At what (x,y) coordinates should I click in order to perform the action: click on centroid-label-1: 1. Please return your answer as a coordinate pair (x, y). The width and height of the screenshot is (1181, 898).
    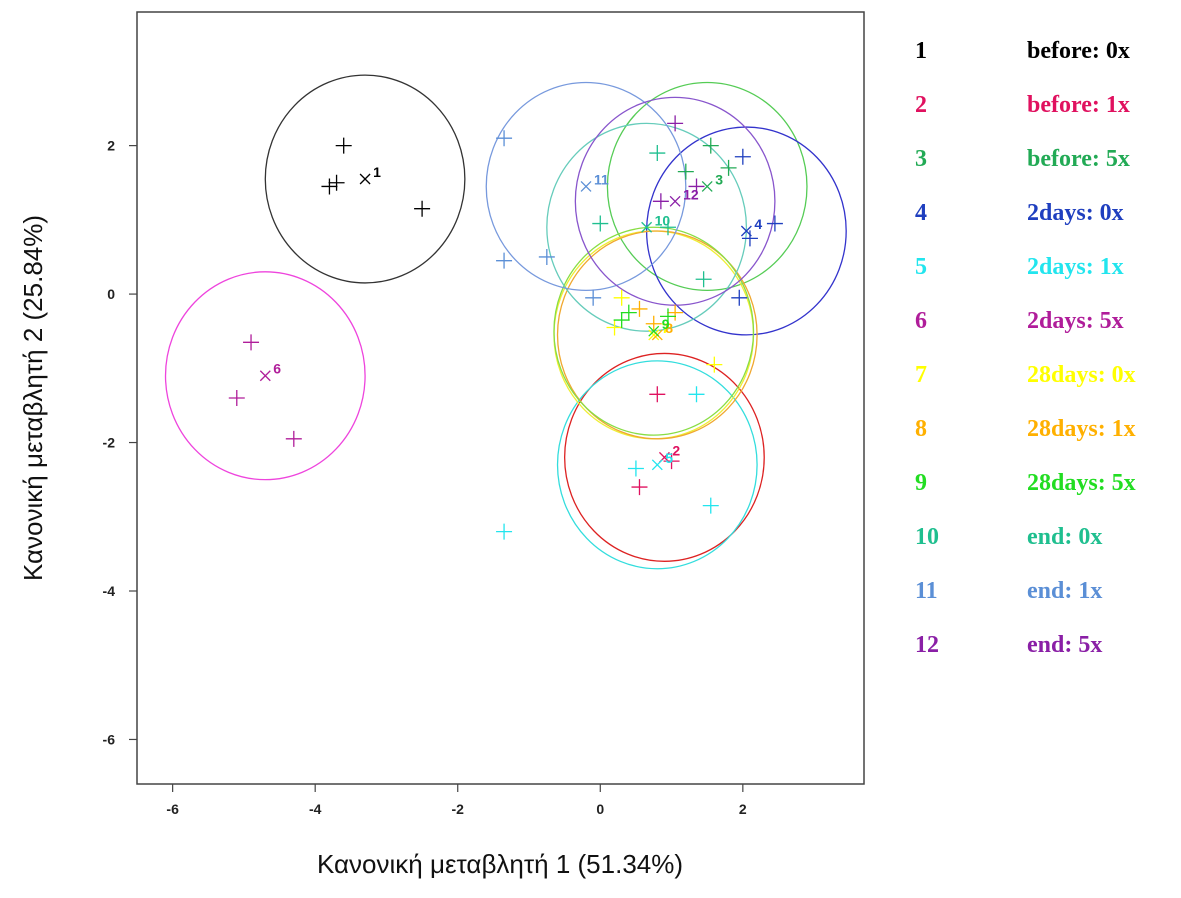
    Looking at the image, I should click on (377, 172).